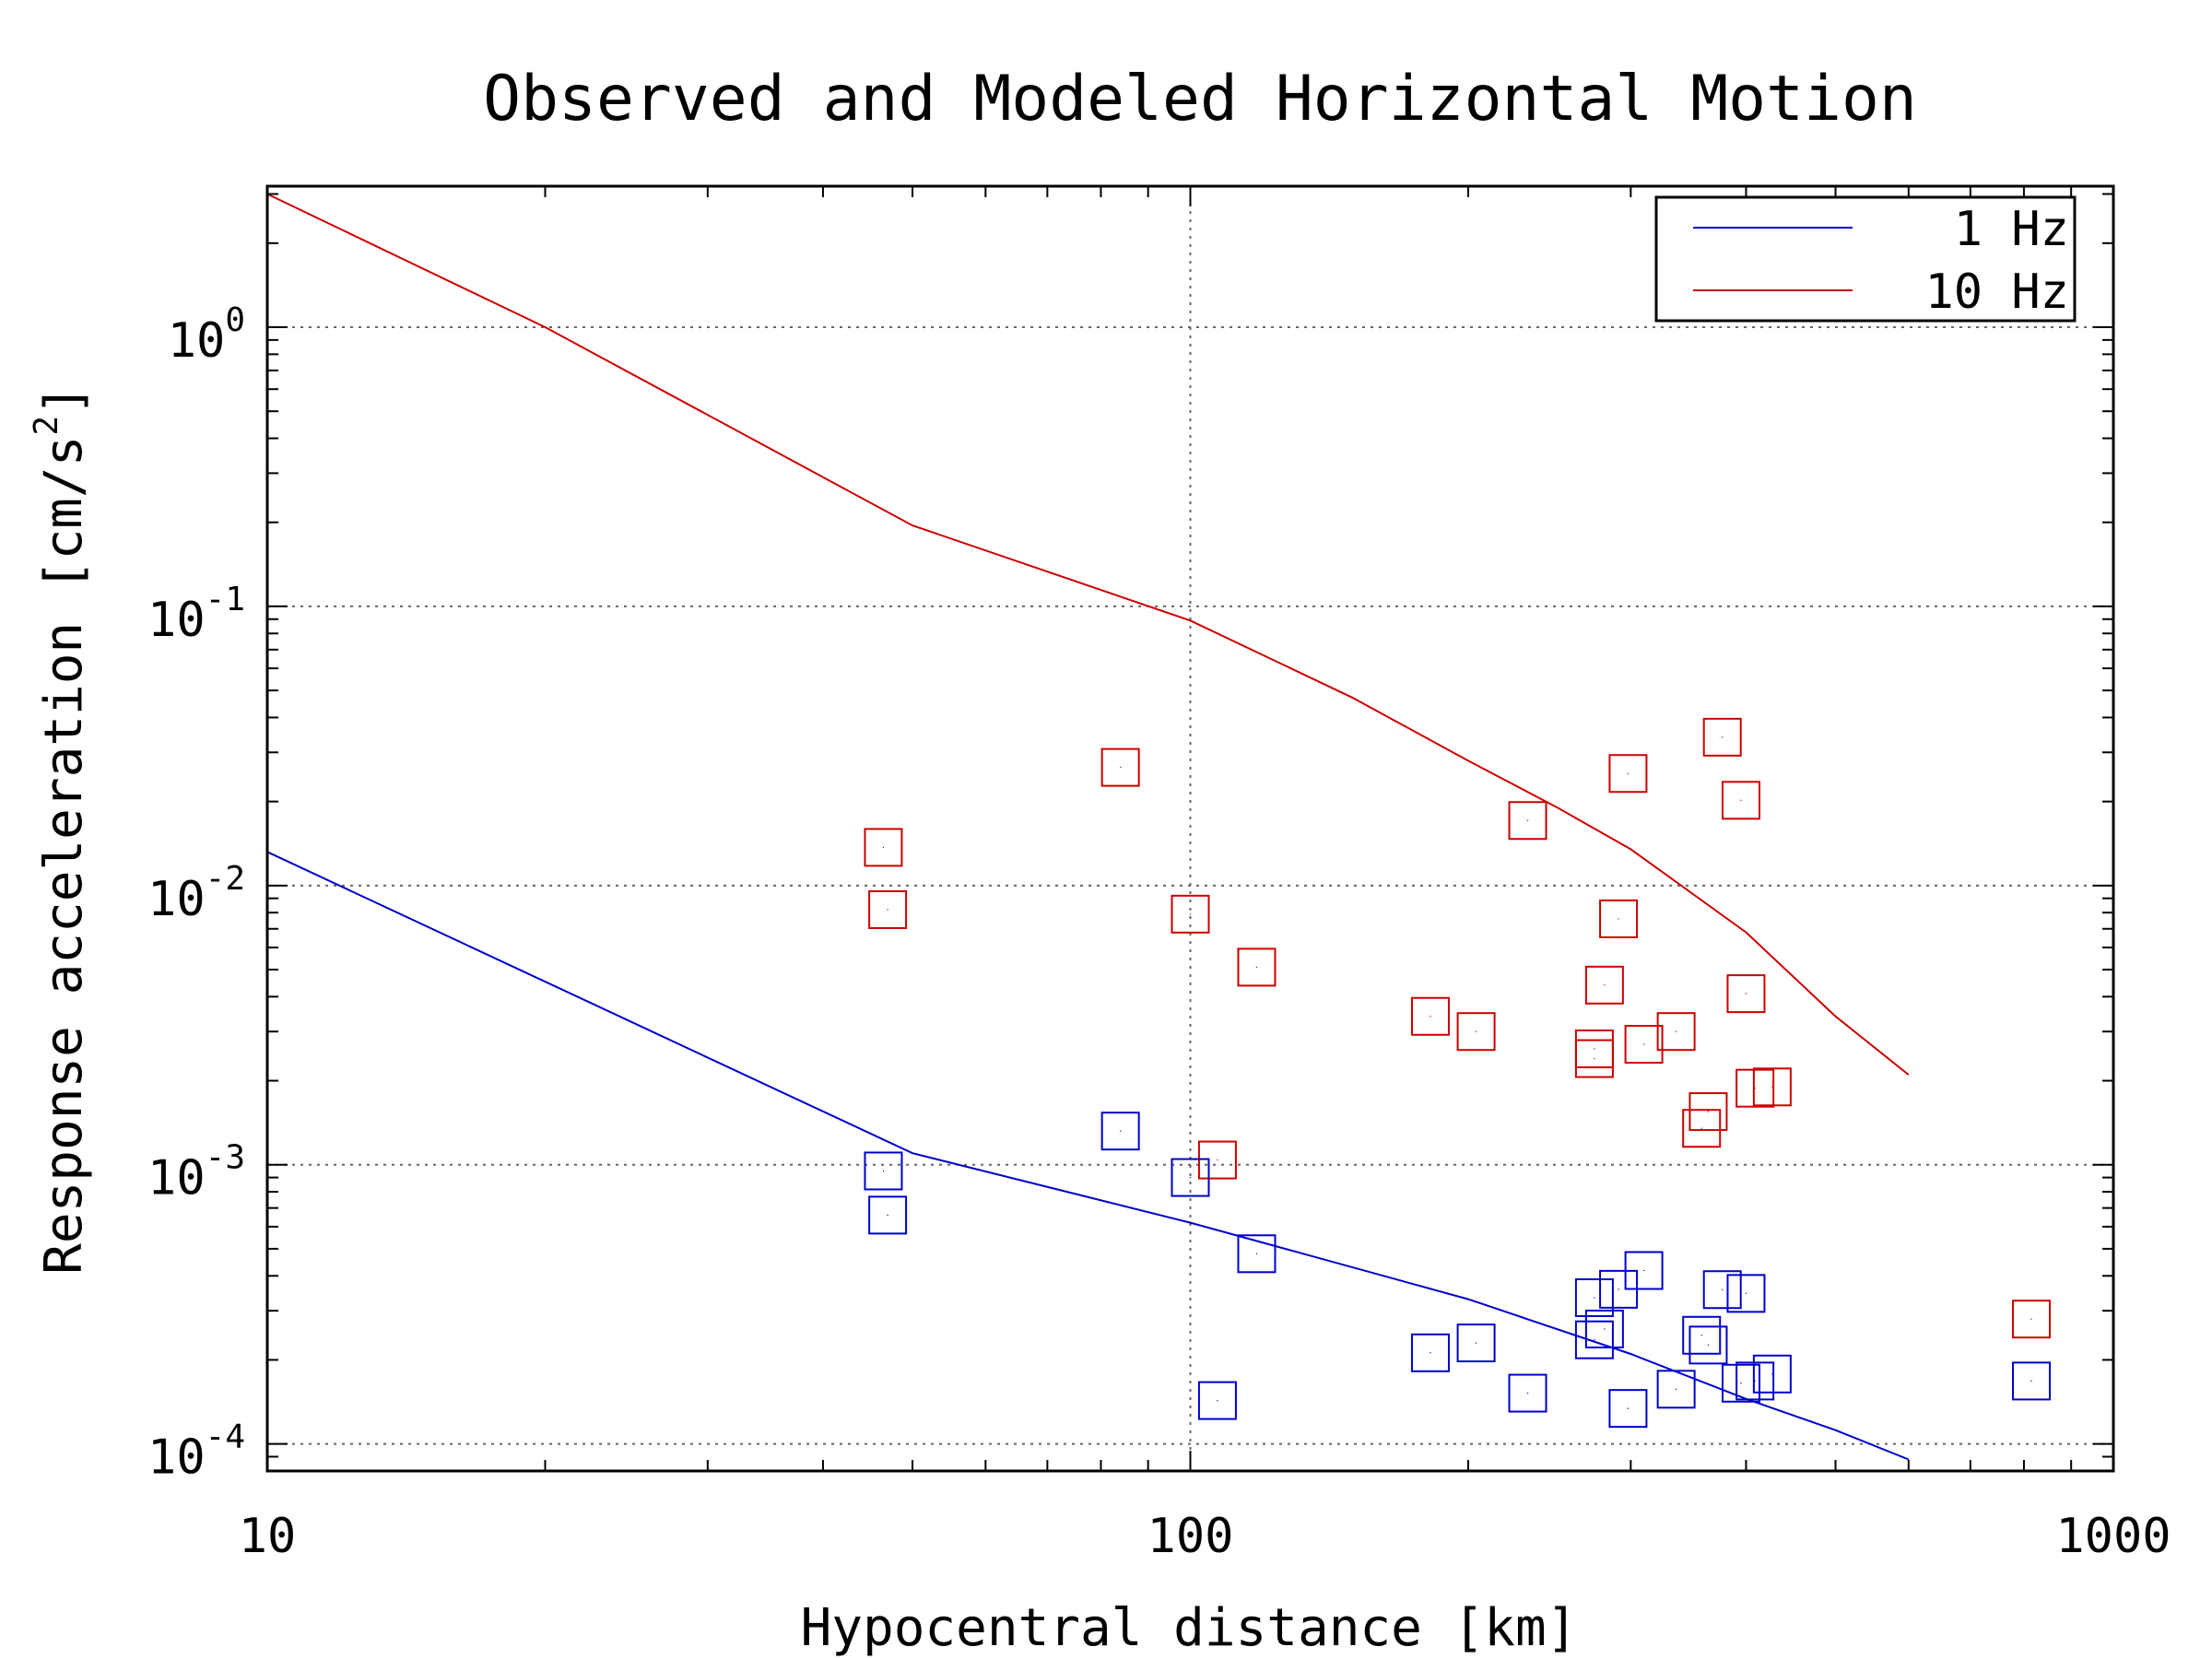 This screenshot has height=1659, width=2212. Describe the element at coordinates (196, 1452) in the screenshot. I see `y-tick-label: 10⁻⁴` at that location.